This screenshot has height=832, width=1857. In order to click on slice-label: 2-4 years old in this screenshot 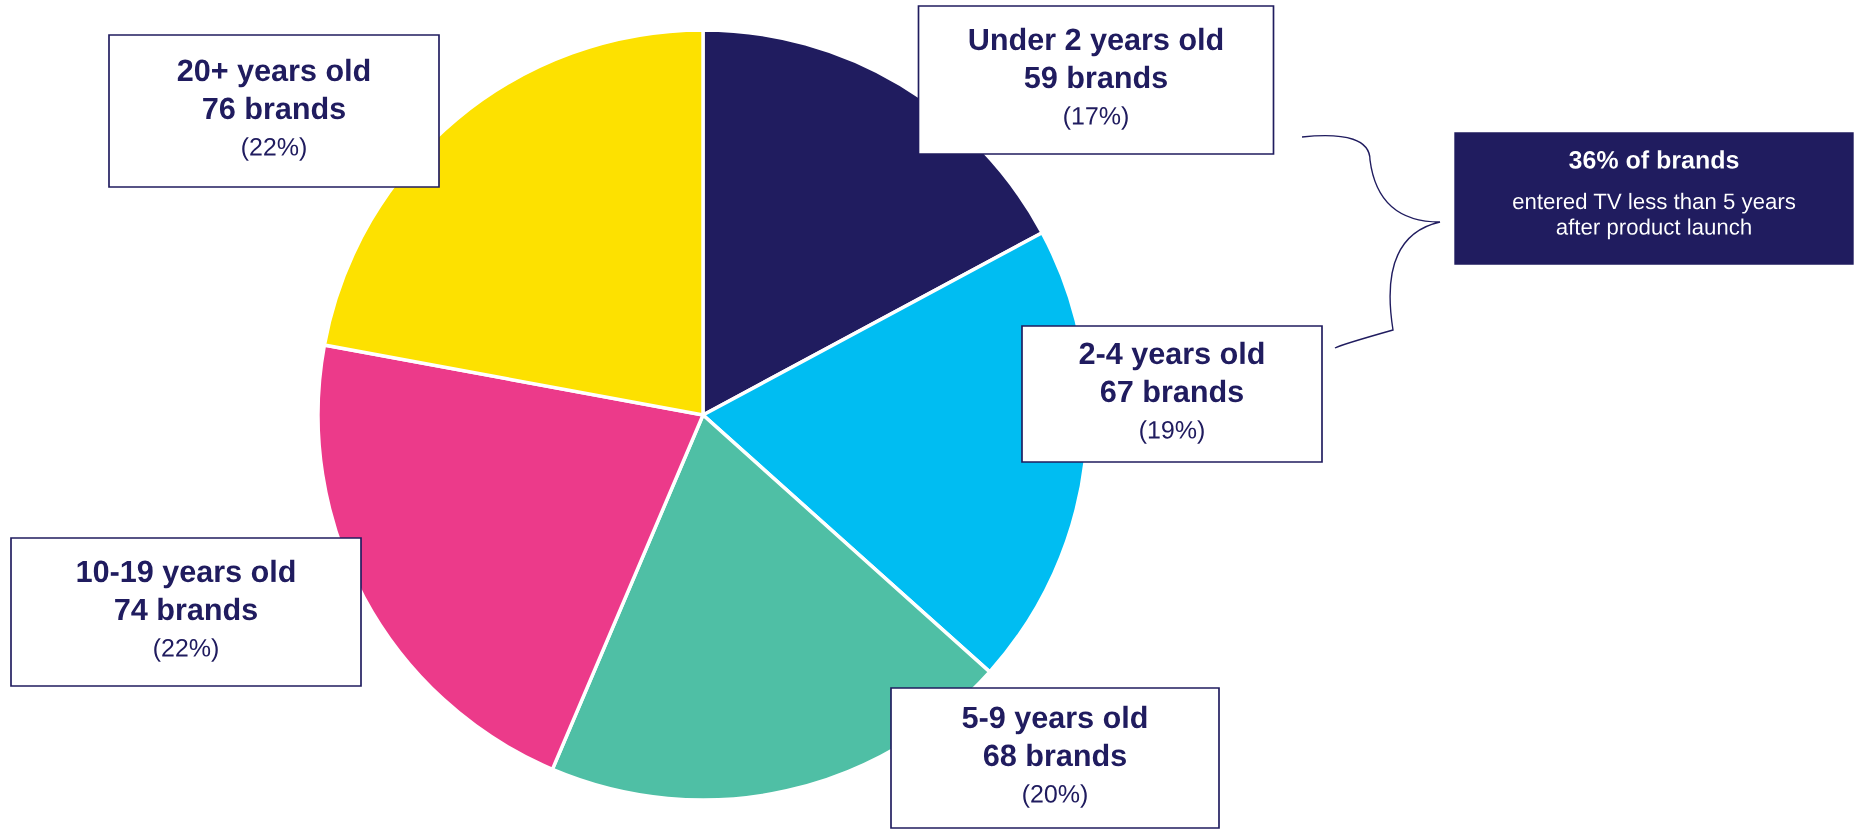, I will do `click(1171, 356)`.